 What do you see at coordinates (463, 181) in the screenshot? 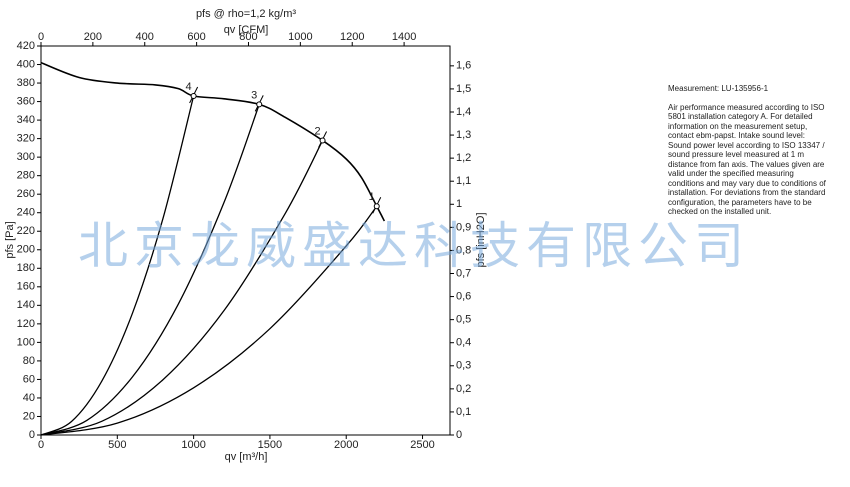
I see `y2-tick-label: 1,1` at bounding box center [463, 181].